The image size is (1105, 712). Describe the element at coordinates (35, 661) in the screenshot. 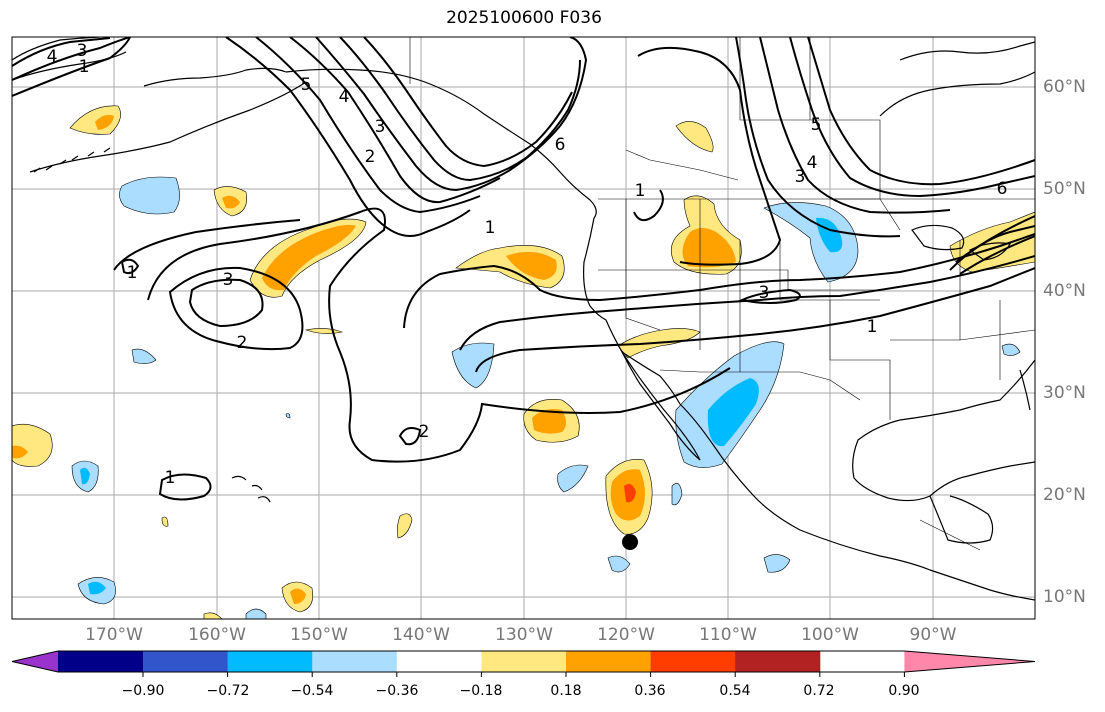

I see `colorbar-extend-low` at that location.